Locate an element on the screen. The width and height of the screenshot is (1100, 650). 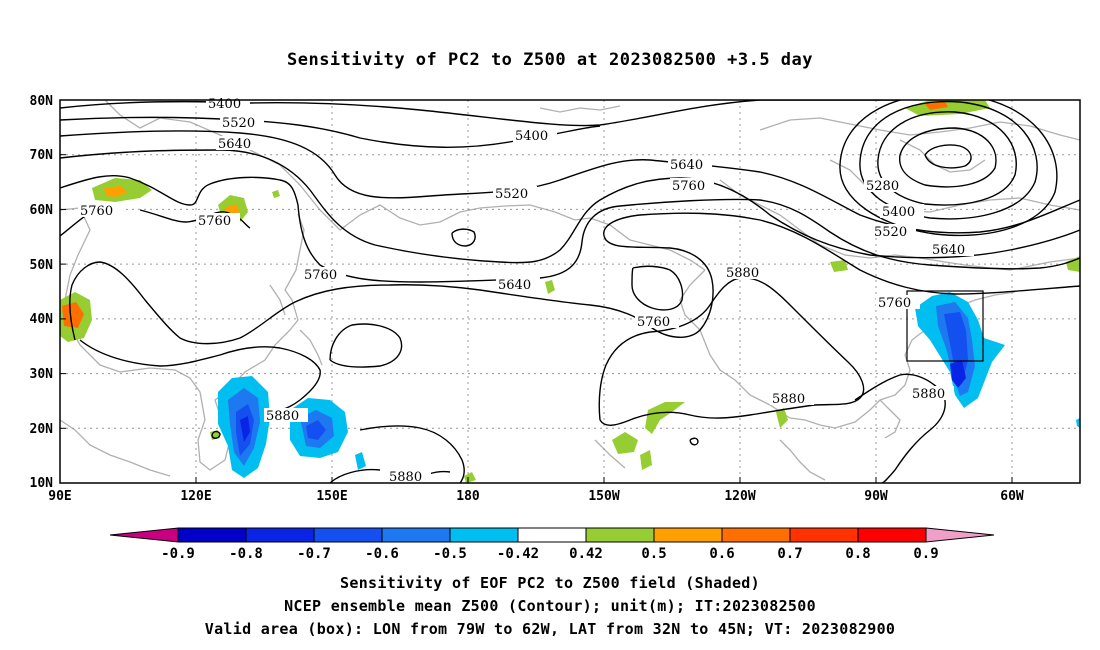
lat-label: 50N is located at coordinates (42, 265).